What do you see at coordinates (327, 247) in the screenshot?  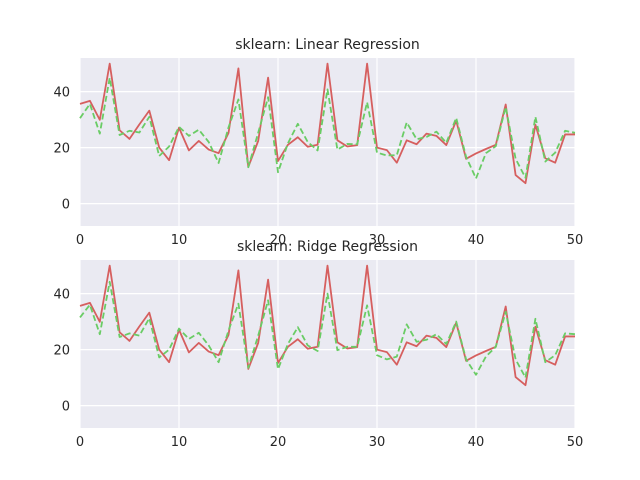 I see `chart-title: sklearn: Ridge Regression` at bounding box center [327, 247].